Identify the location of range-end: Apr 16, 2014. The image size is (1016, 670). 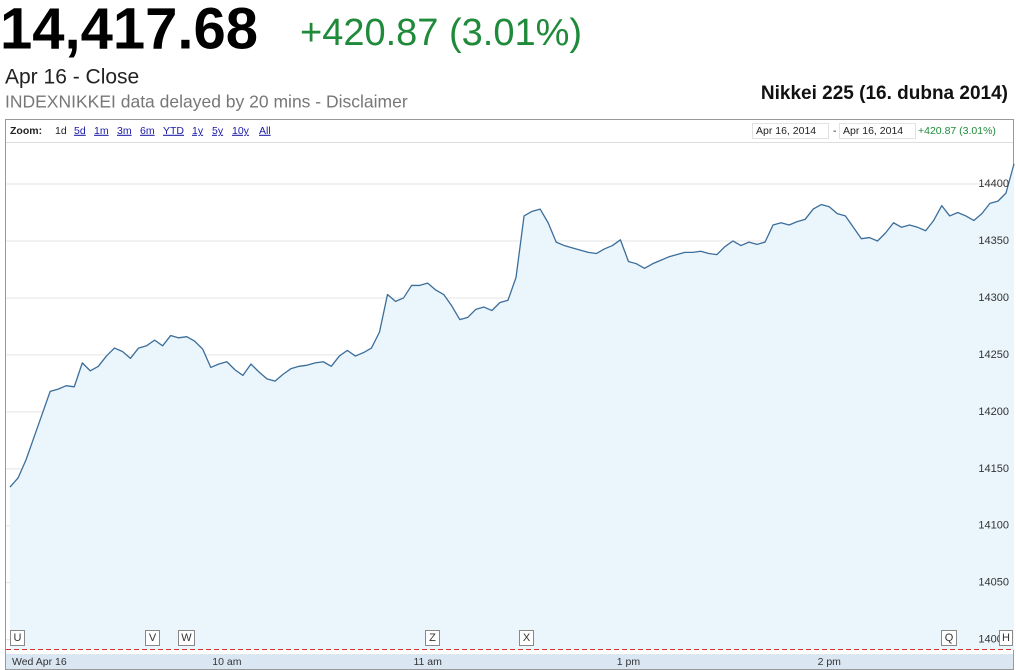
(873, 131).